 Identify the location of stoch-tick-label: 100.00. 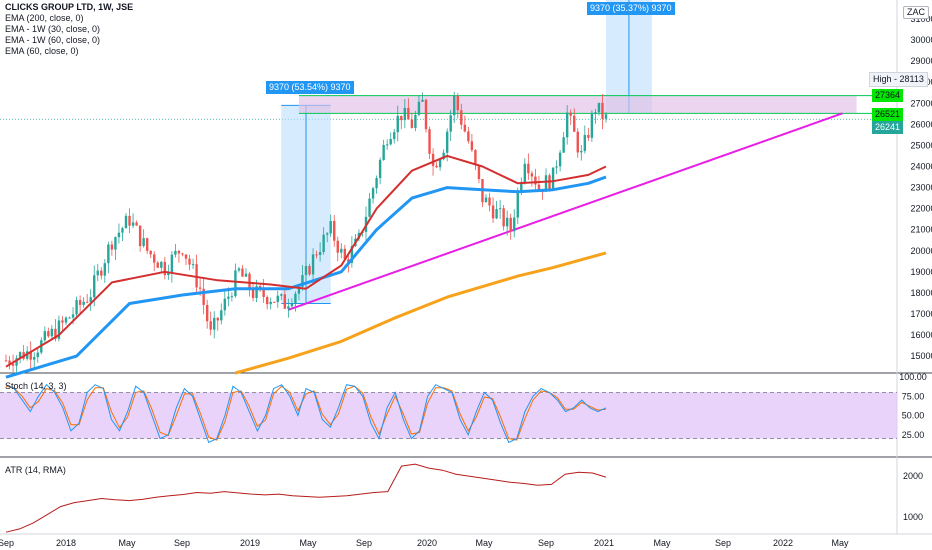
(913, 377).